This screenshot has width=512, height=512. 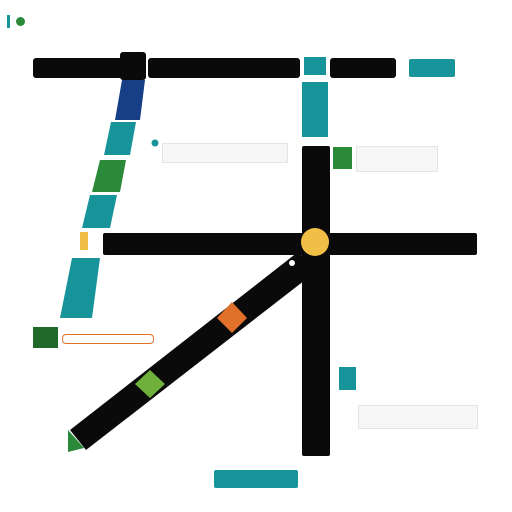 I want to click on green-dot-logo-icon, so click(x=20, y=21).